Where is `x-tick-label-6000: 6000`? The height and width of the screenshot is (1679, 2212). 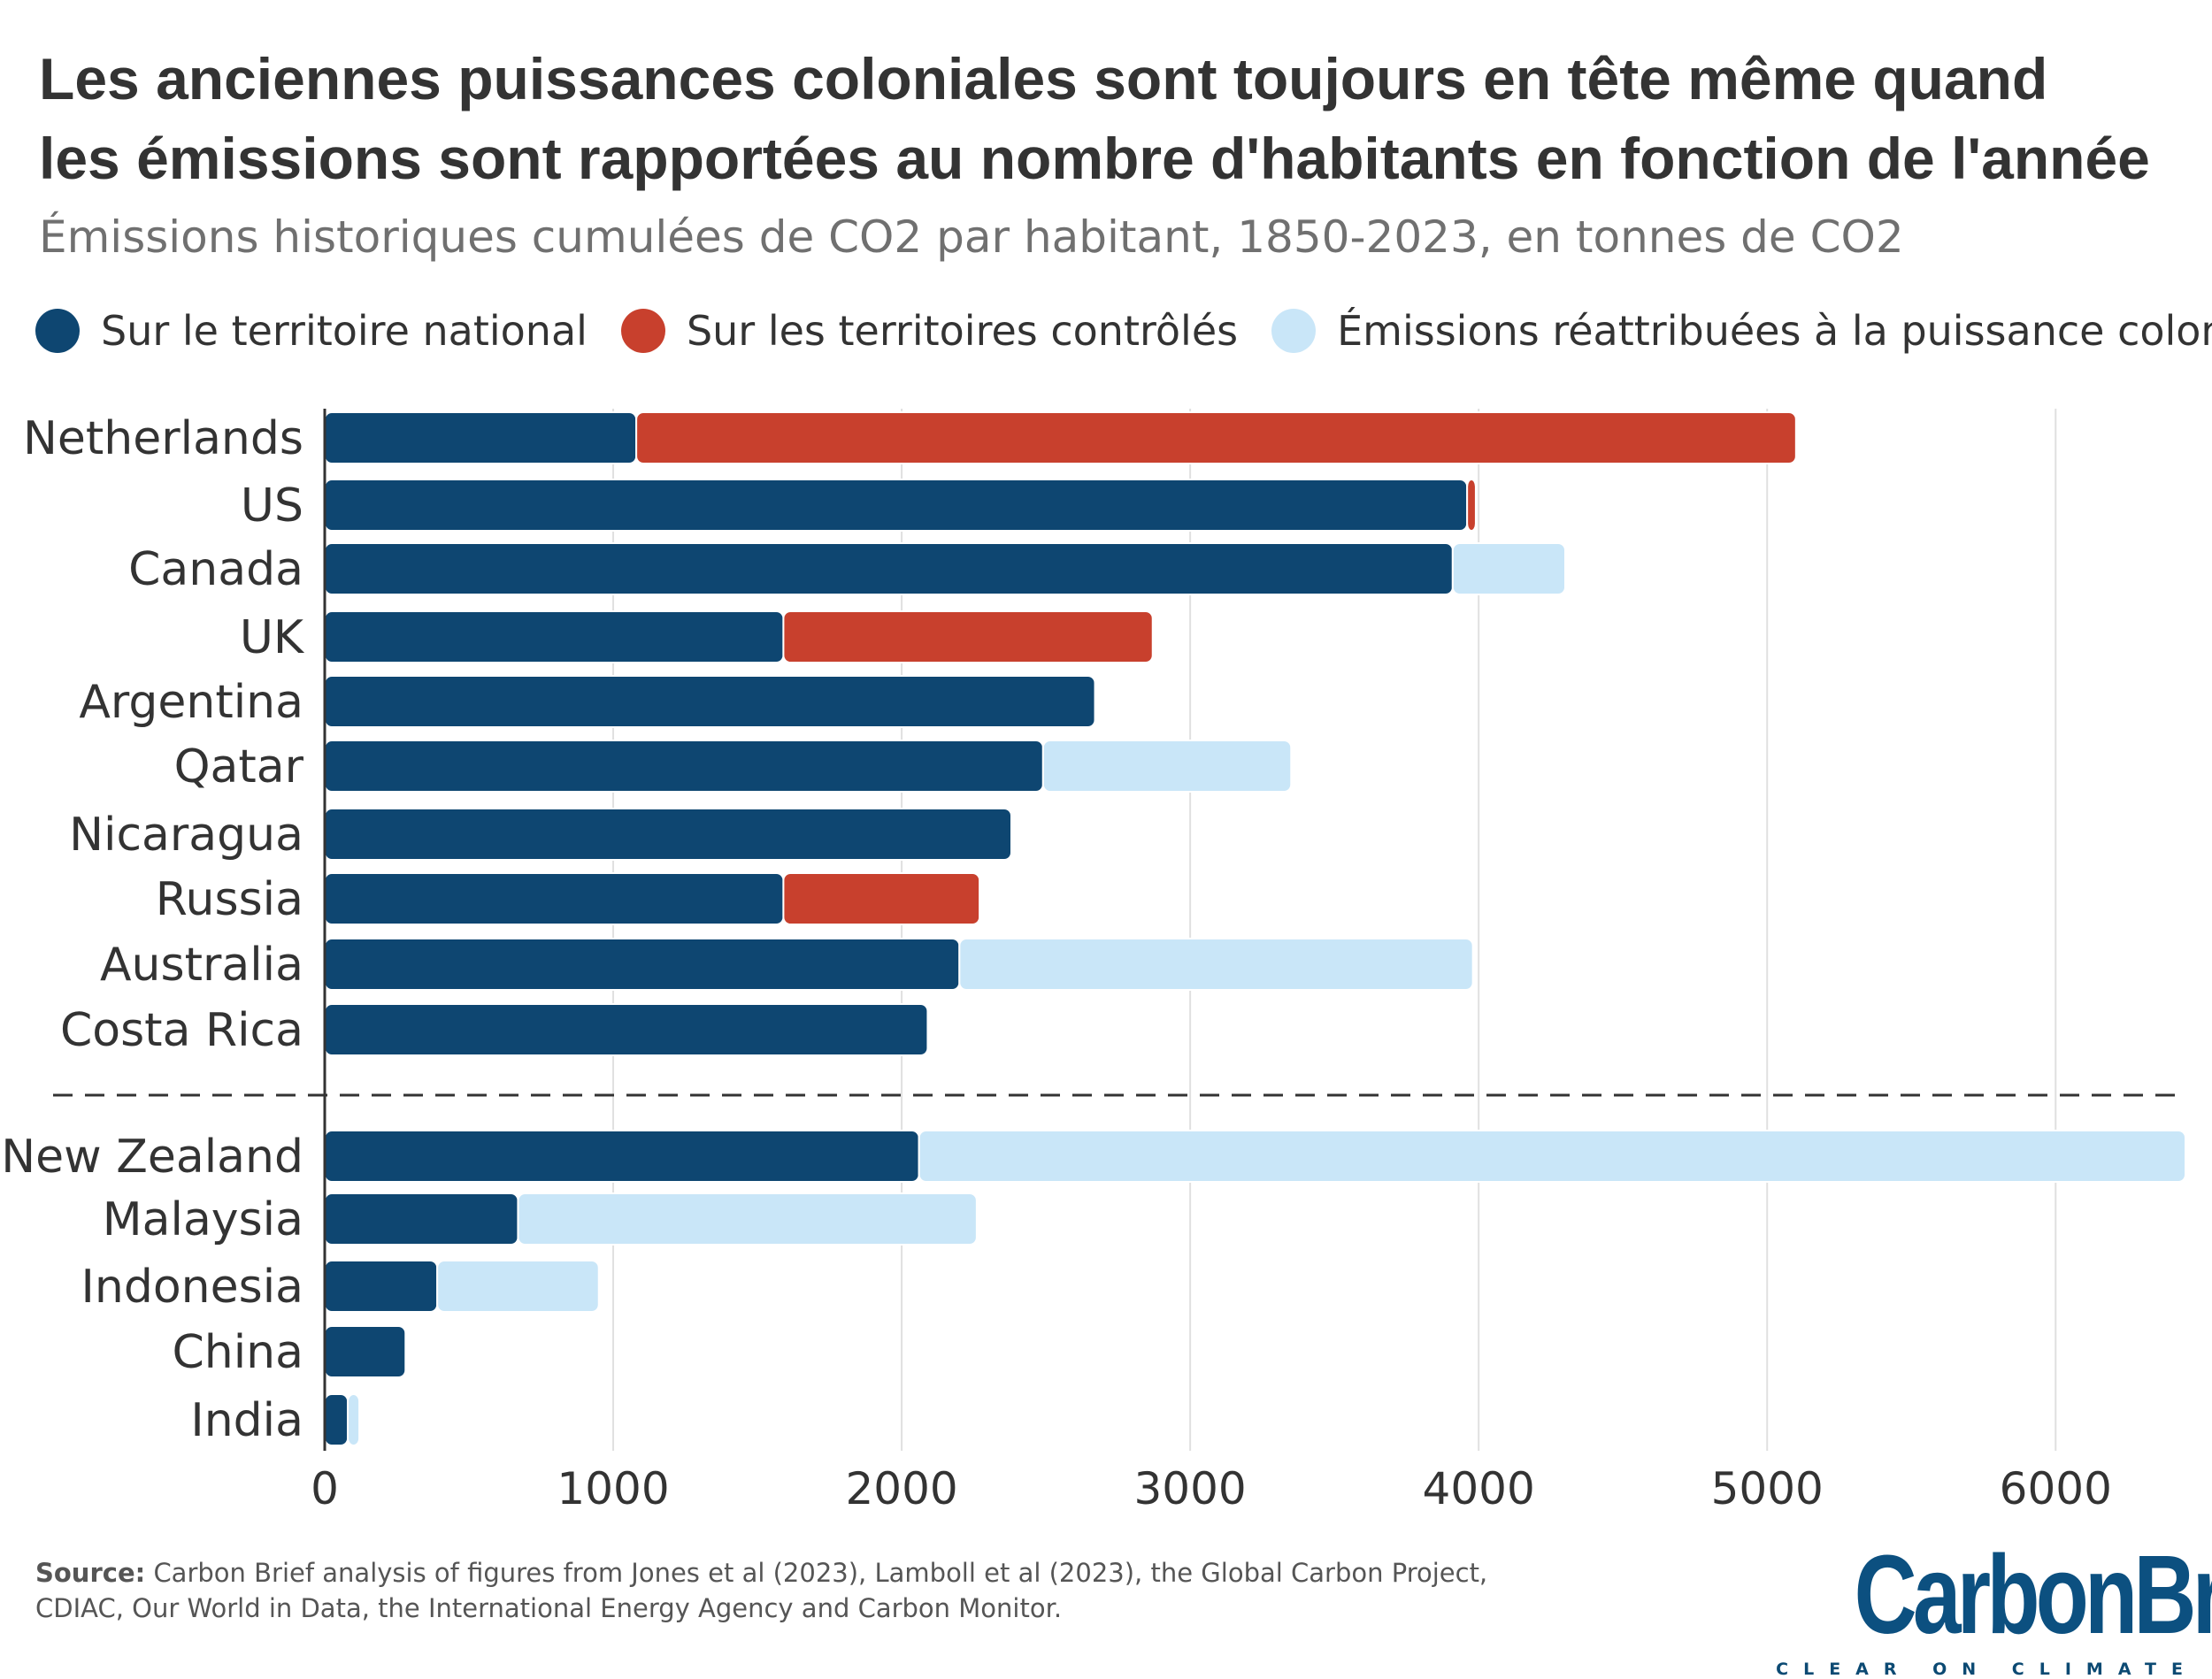
x-tick-label-6000: 6000 is located at coordinates (2056, 1488).